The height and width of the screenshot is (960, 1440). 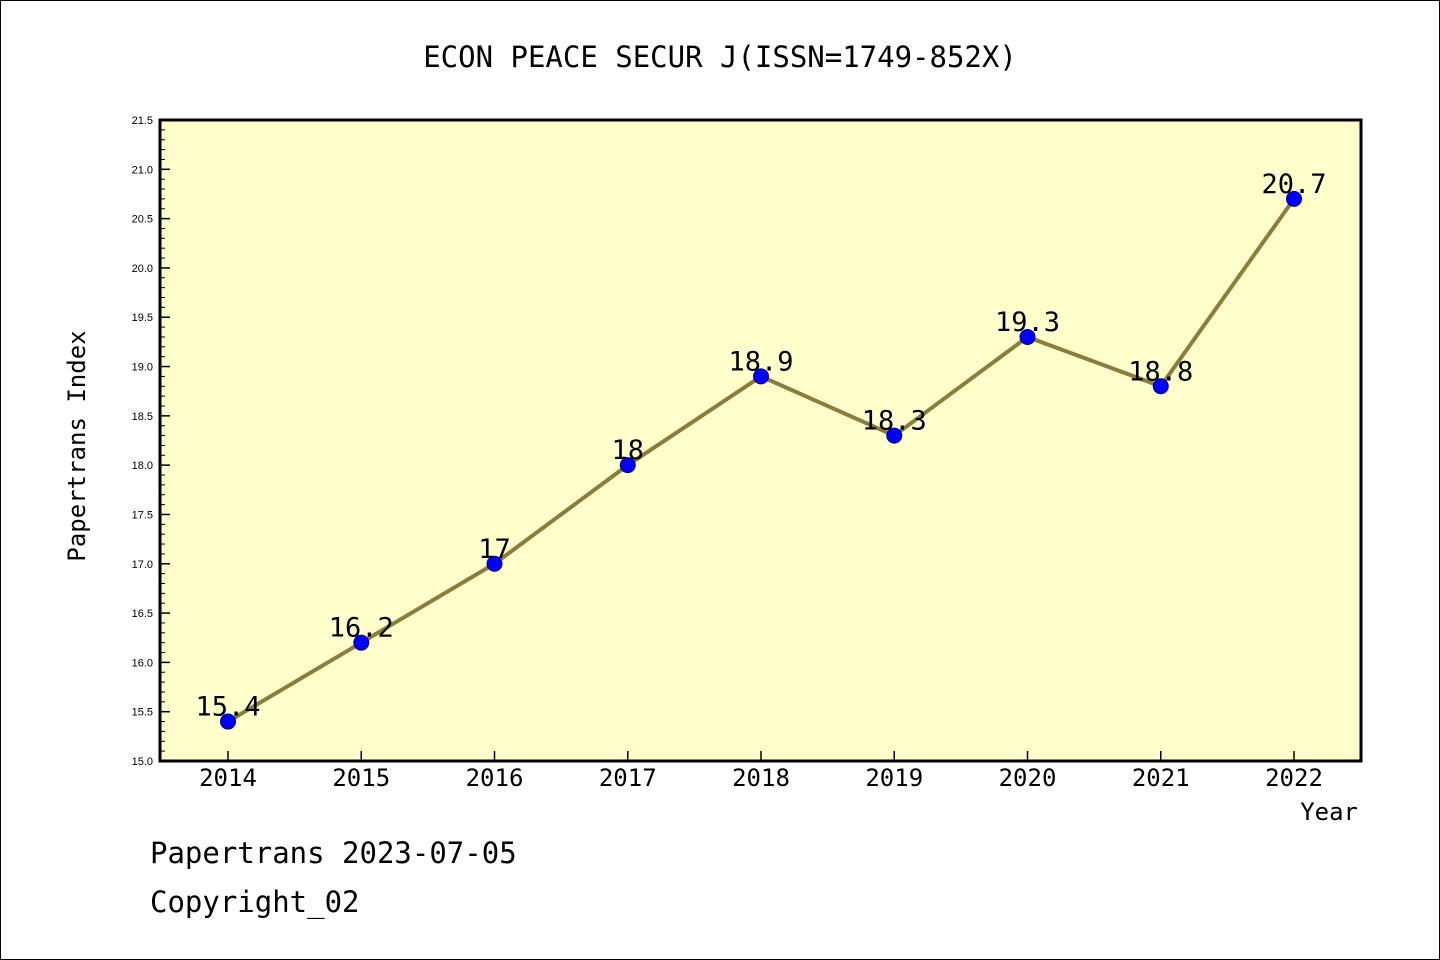 What do you see at coordinates (255, 902) in the screenshot?
I see `footer-copyright-text: Copyright_02` at bounding box center [255, 902].